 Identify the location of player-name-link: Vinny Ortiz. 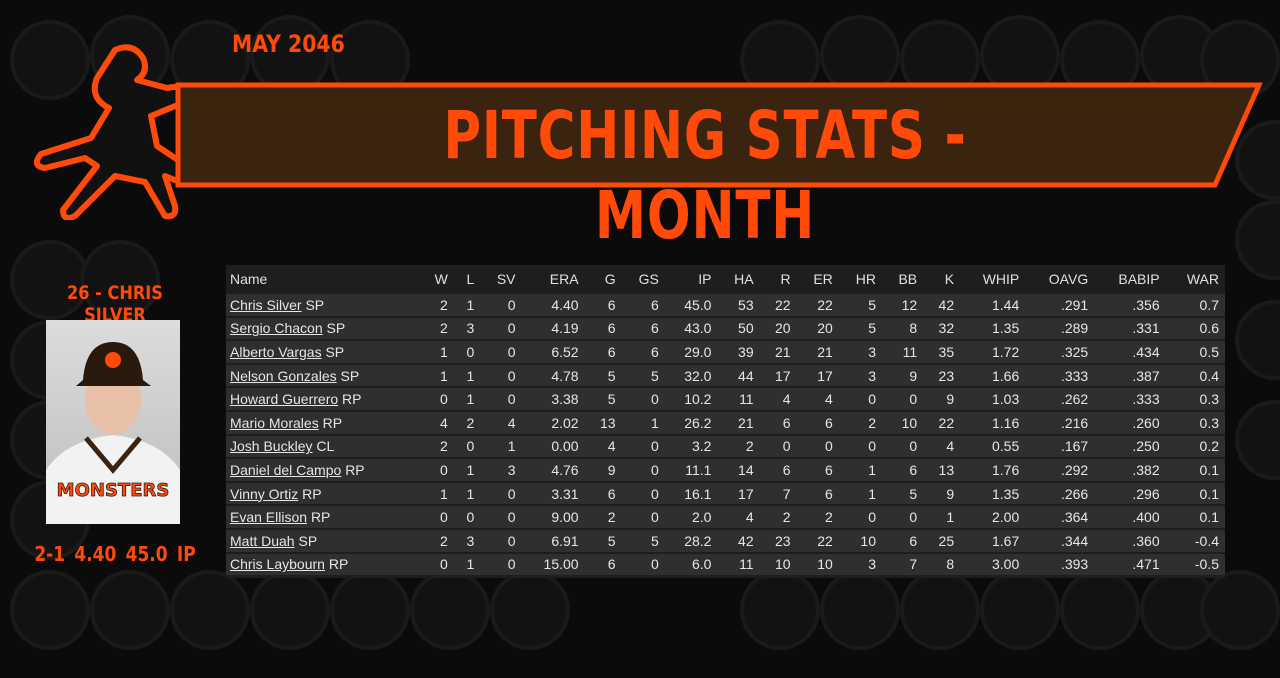
(264, 493).